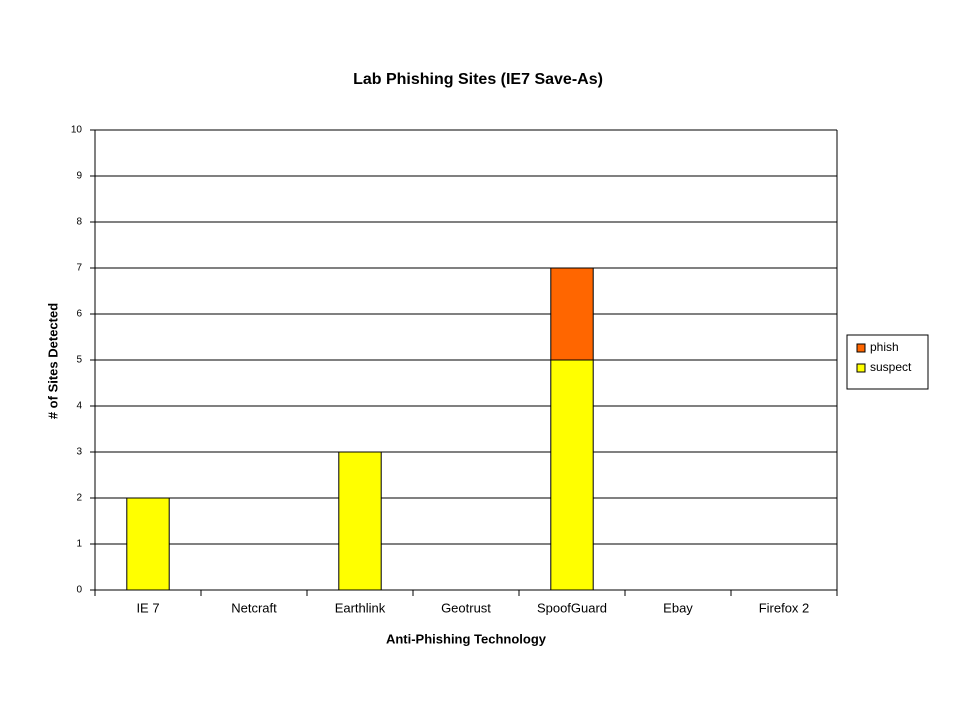  Describe the element at coordinates (466, 607) in the screenshot. I see `x-tick-label: Geotrust` at that location.